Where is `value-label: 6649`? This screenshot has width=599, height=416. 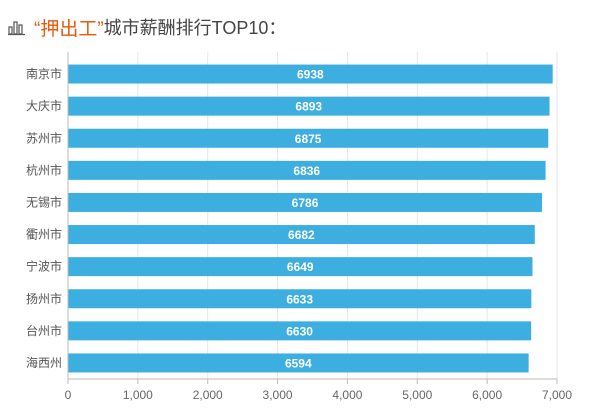
value-label: 6649 is located at coordinates (300, 267).